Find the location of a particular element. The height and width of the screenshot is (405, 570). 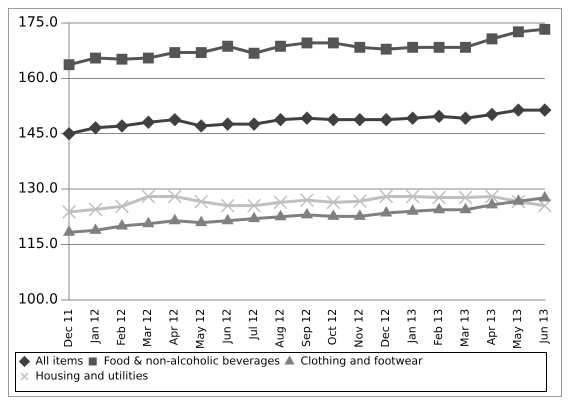

x-tick-label: Jun 12 is located at coordinates (227, 326).